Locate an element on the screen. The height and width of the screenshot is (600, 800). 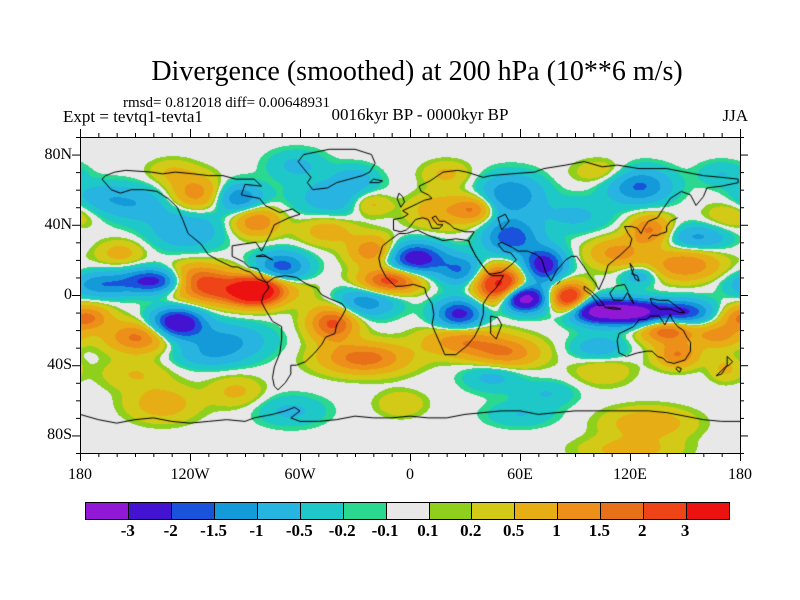
colorbar-tick-label: -0.2 is located at coordinates (342, 530).